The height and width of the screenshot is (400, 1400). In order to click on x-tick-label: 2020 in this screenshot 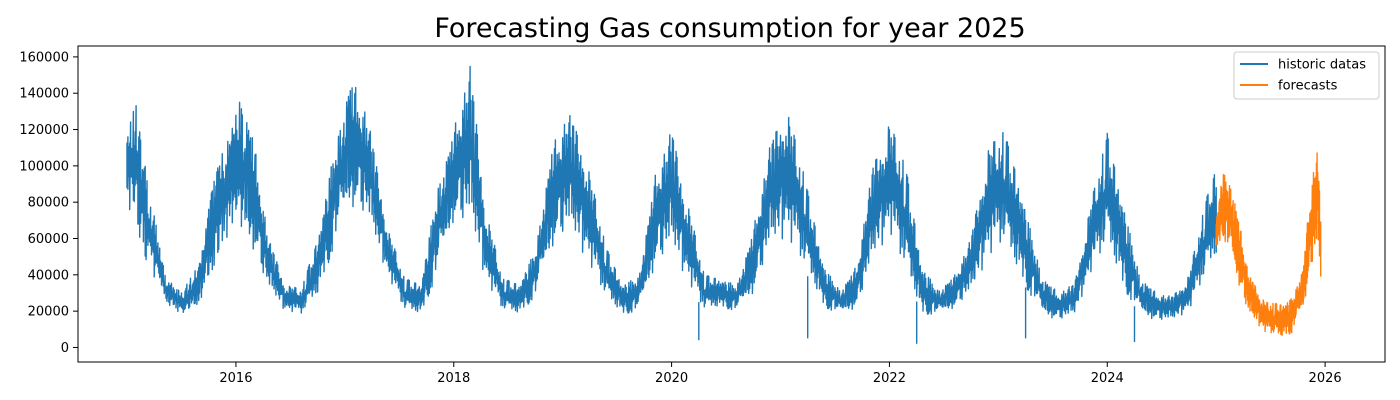, I will do `click(671, 378)`.